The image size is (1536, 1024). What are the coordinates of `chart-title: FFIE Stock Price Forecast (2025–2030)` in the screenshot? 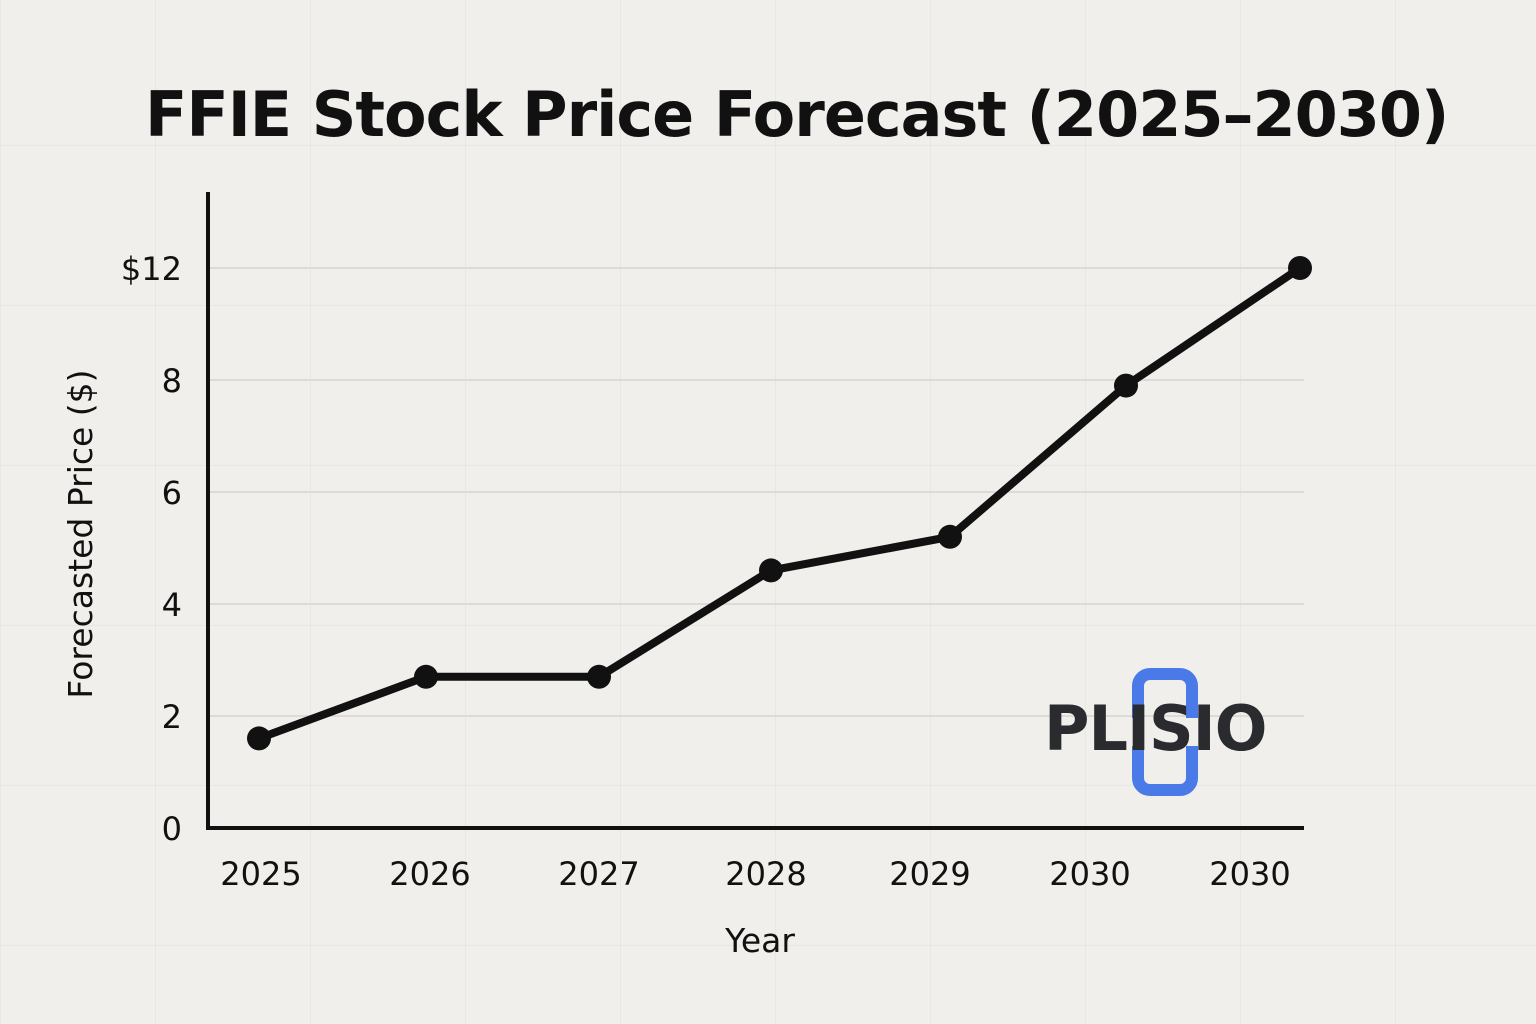 It's located at (797, 114).